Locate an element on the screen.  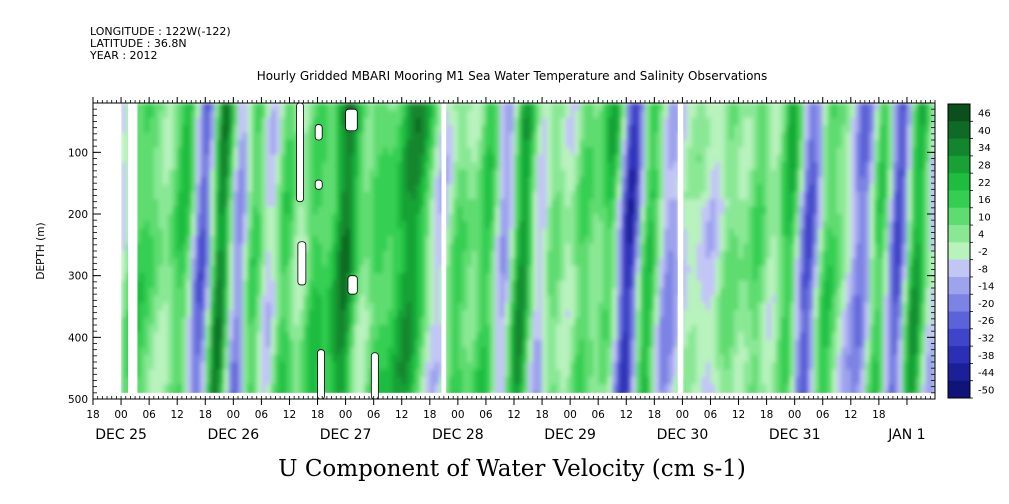
colorbar-label: -50 is located at coordinates (986, 390).